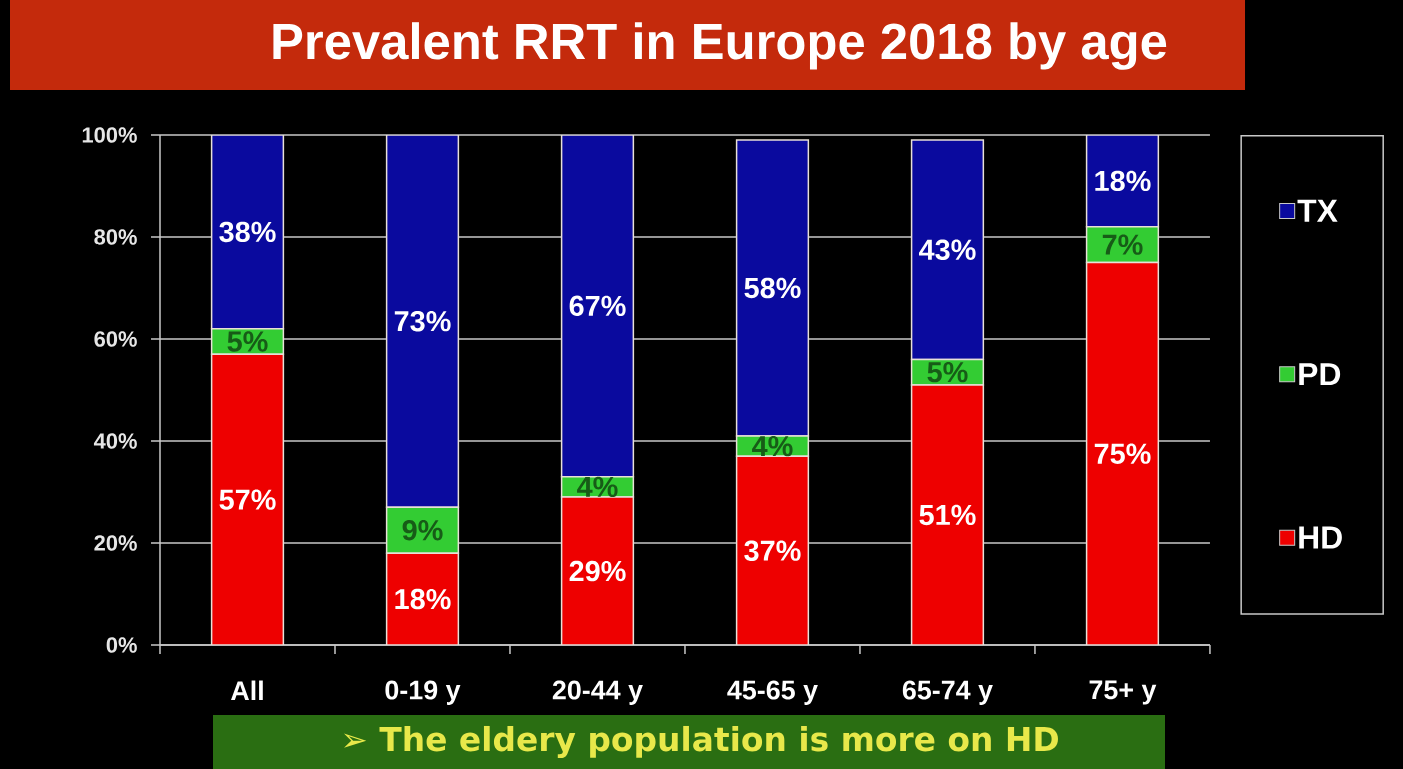 The width and height of the screenshot is (1403, 769). I want to click on y-tick-label: 60%, so click(115, 339).